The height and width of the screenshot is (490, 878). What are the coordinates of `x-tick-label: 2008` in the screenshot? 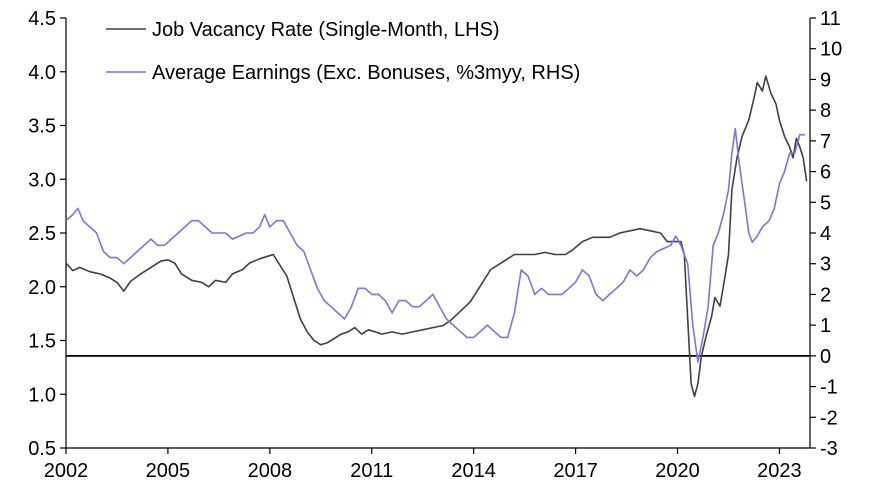 It's located at (270, 471).